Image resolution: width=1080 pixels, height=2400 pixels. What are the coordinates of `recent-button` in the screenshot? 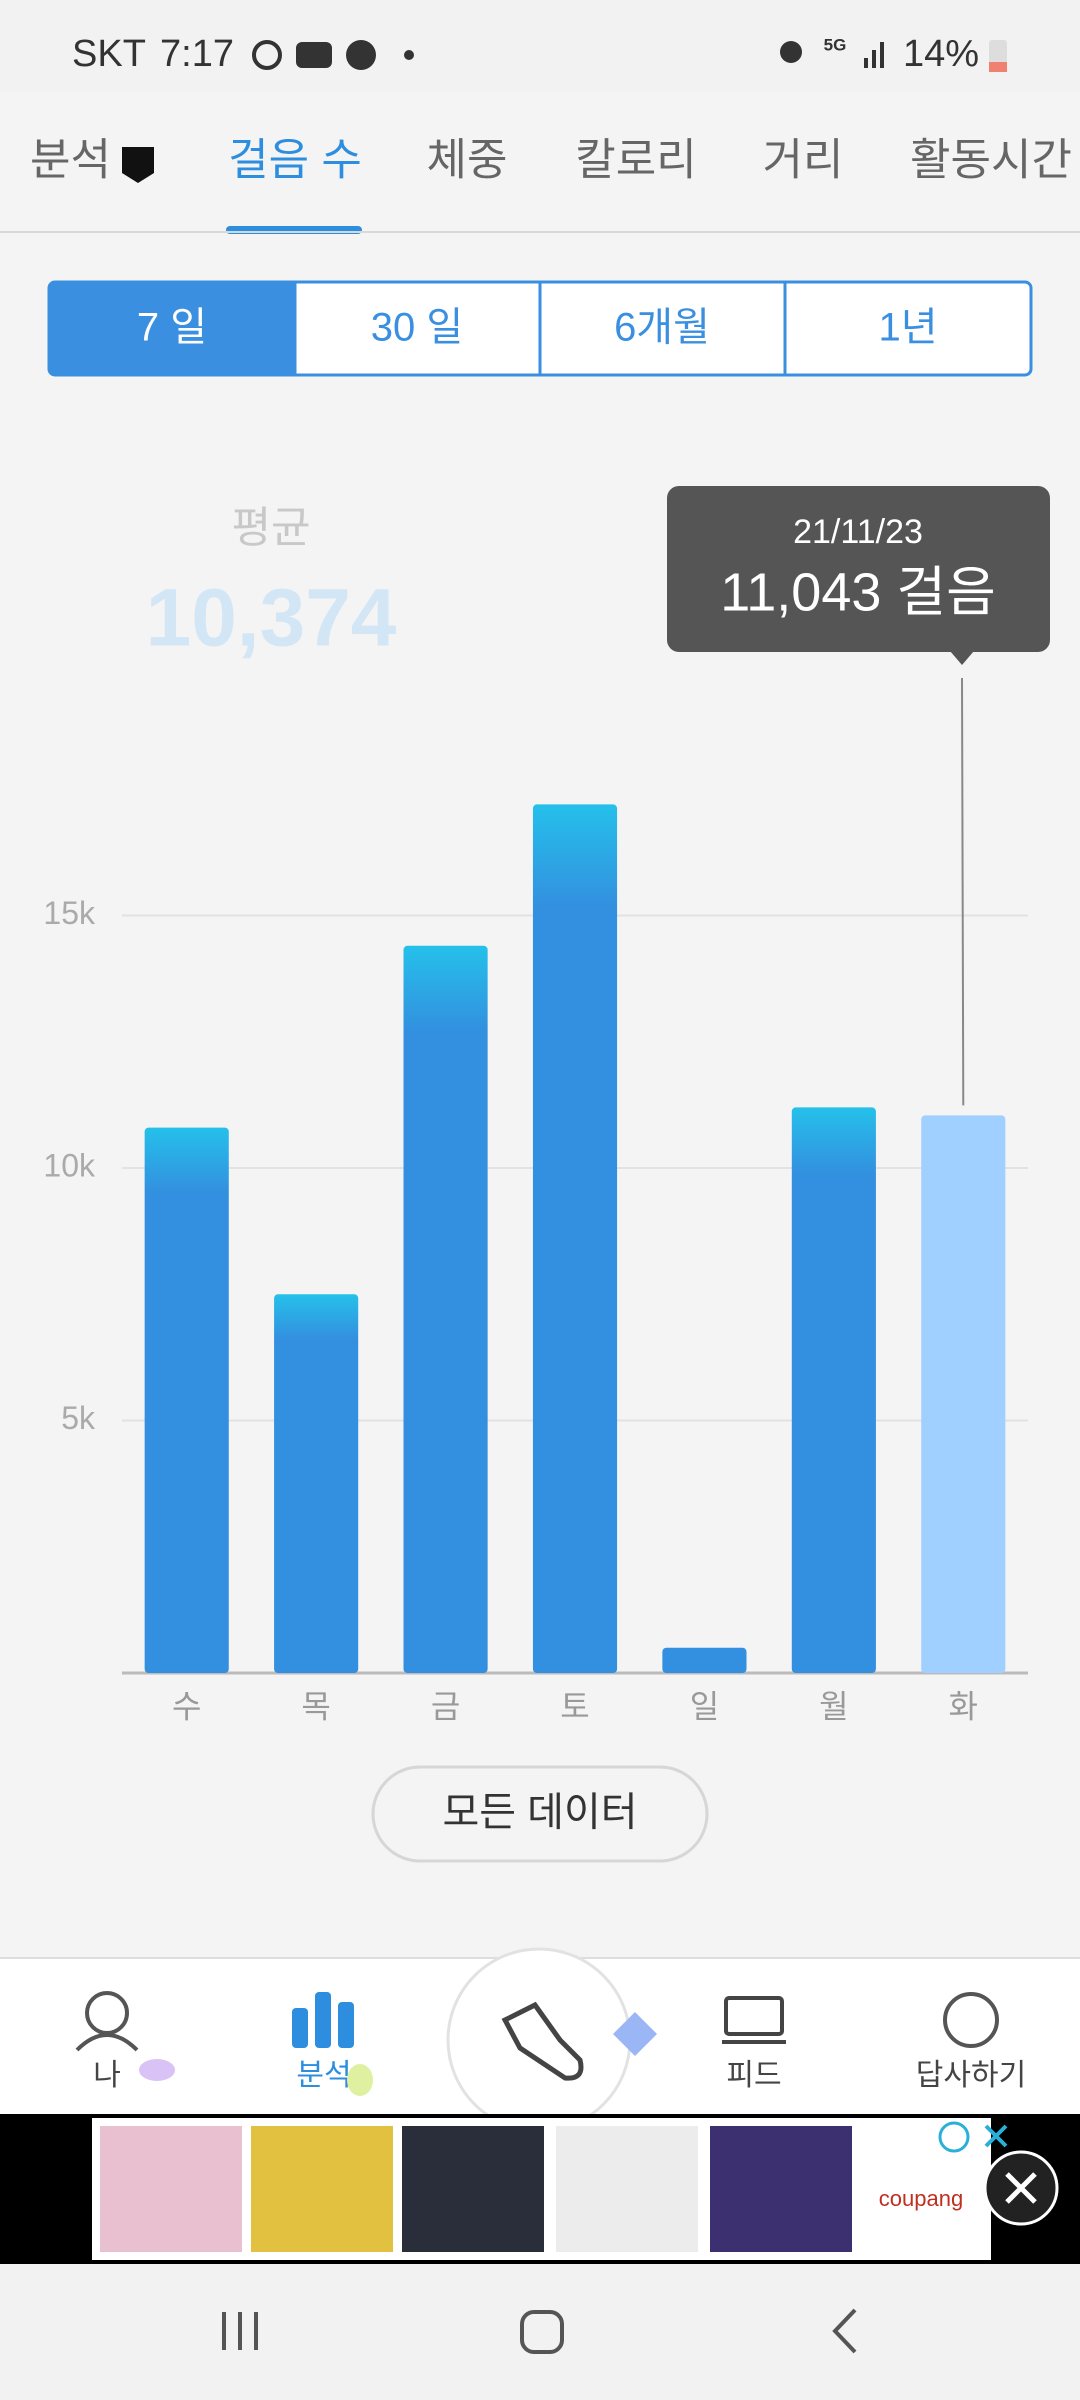 It's located at (240, 2331).